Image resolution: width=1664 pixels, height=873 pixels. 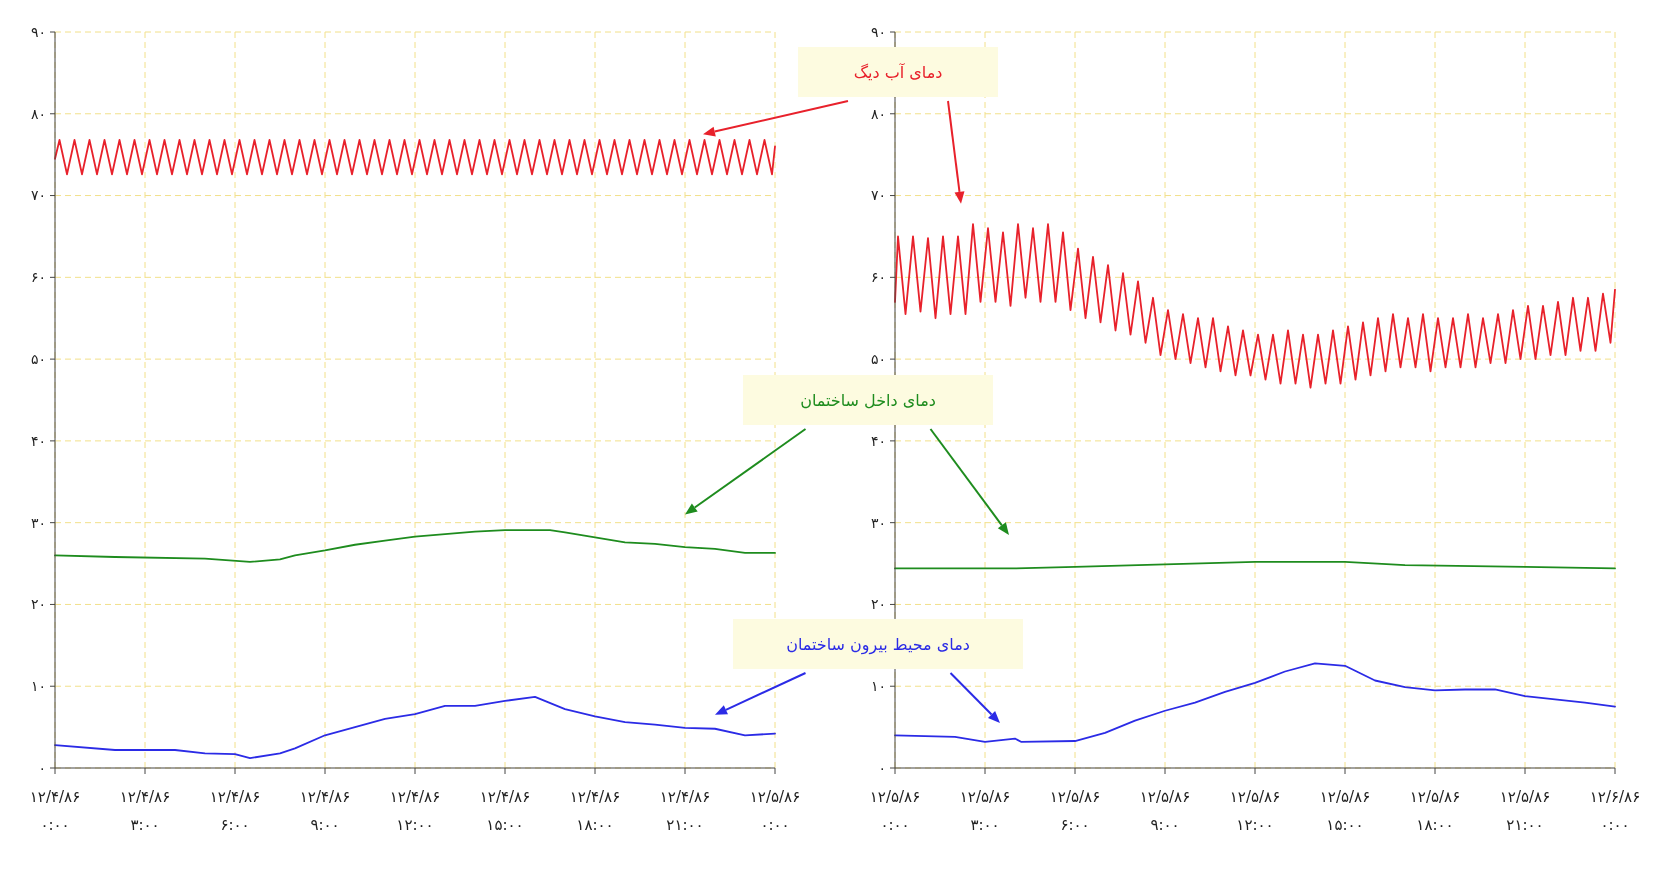 I want to click on text: دمای محیط بیرون ساختمان, so click(x=878, y=644).